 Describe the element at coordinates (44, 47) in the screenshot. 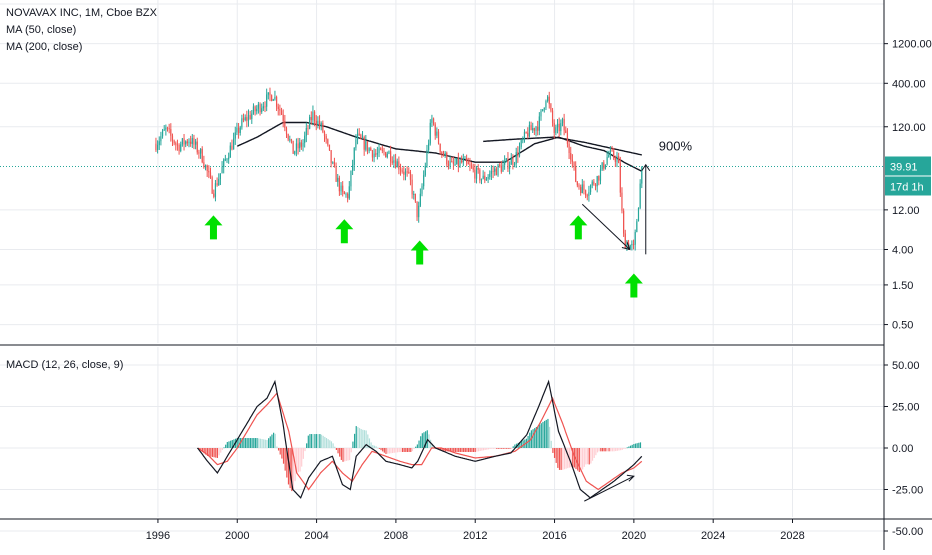

I see `ma200-legend: MA (200, close)` at that location.